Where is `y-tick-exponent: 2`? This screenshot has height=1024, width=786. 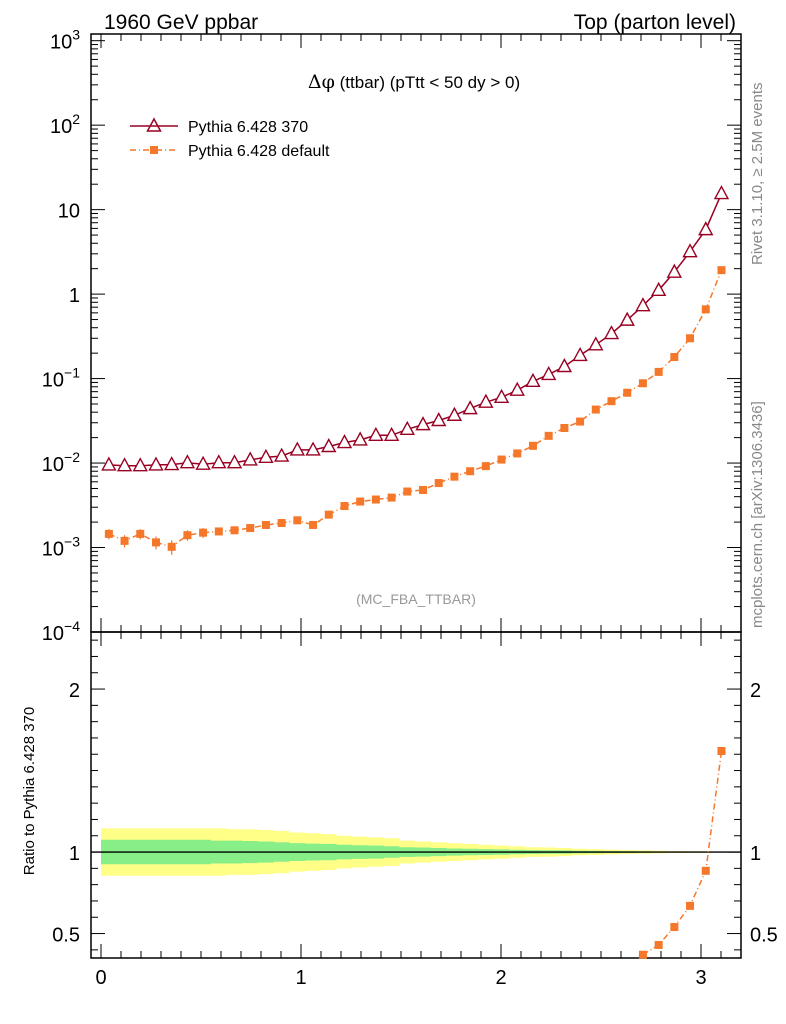 y-tick-exponent: 2 is located at coordinates (76, 119).